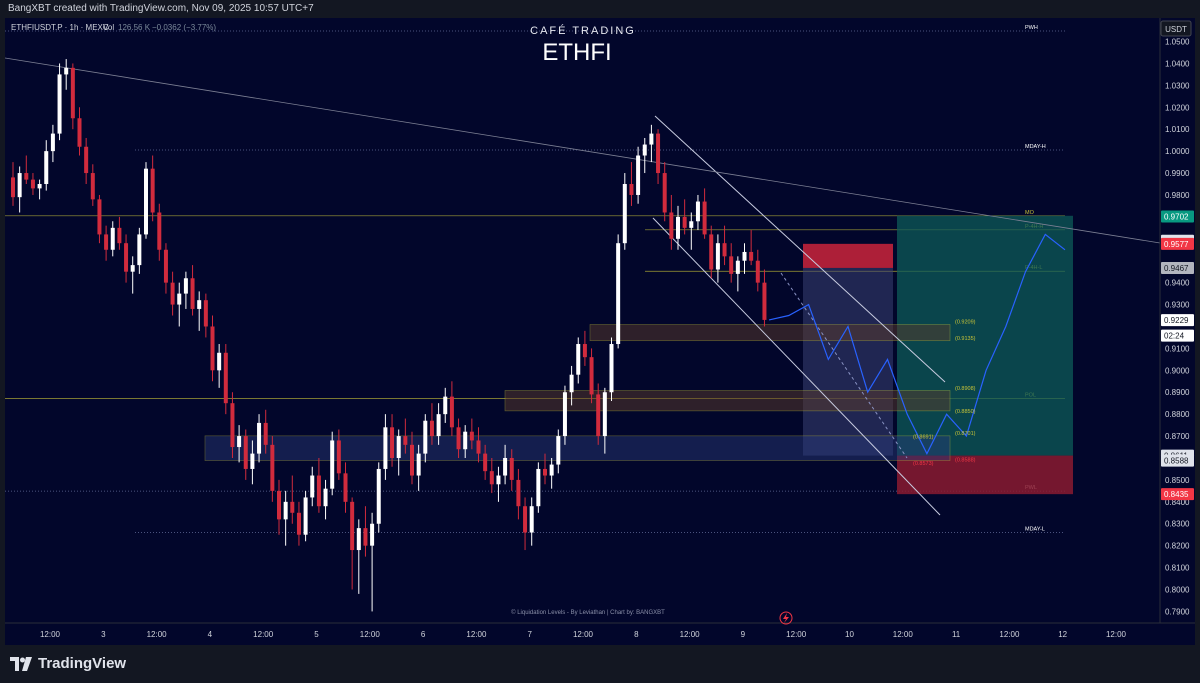 The width and height of the screenshot is (1200, 683). What do you see at coordinates (184, 27) in the screenshot?
I see `change-value: −0.0362 (−3.77%)` at bounding box center [184, 27].